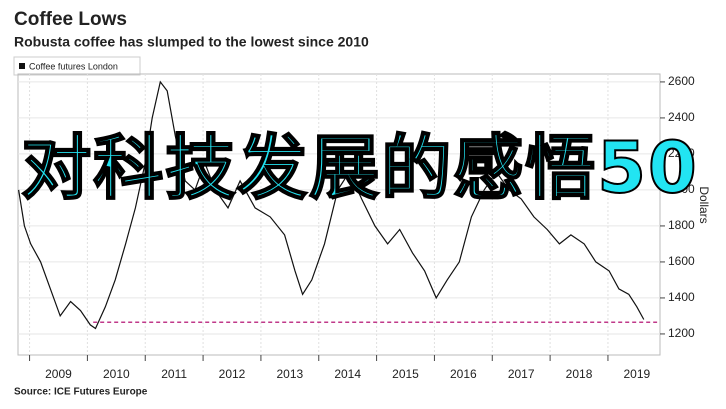  I want to click on y-tick-label: 1200, so click(681, 333).